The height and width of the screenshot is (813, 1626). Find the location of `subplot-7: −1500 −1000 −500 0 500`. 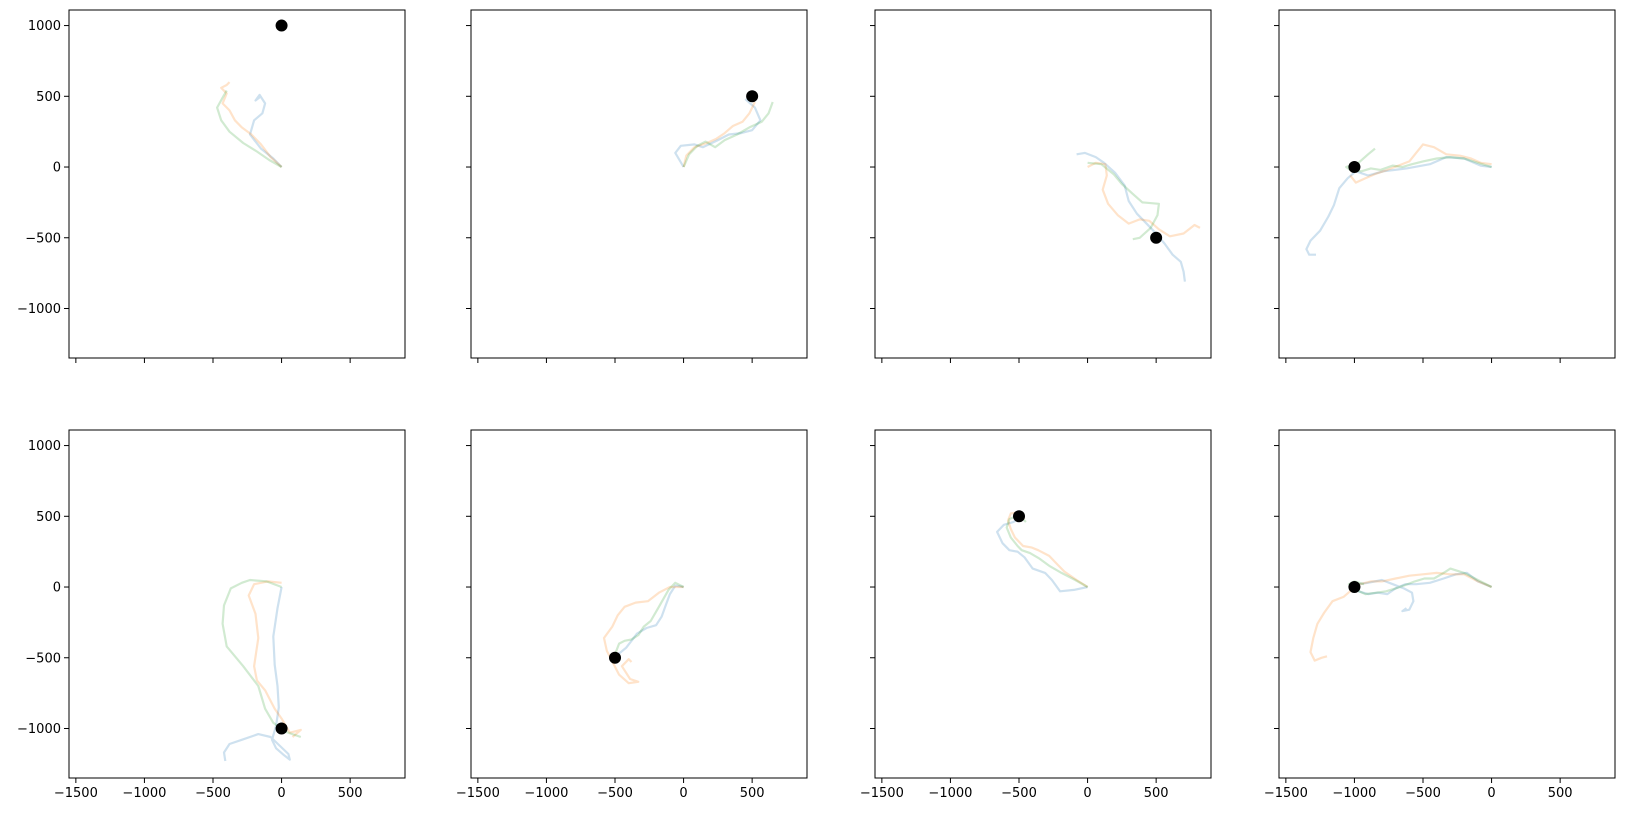

subplot-7: −1500 −1000 −500 0 500 is located at coordinates (1036, 615).